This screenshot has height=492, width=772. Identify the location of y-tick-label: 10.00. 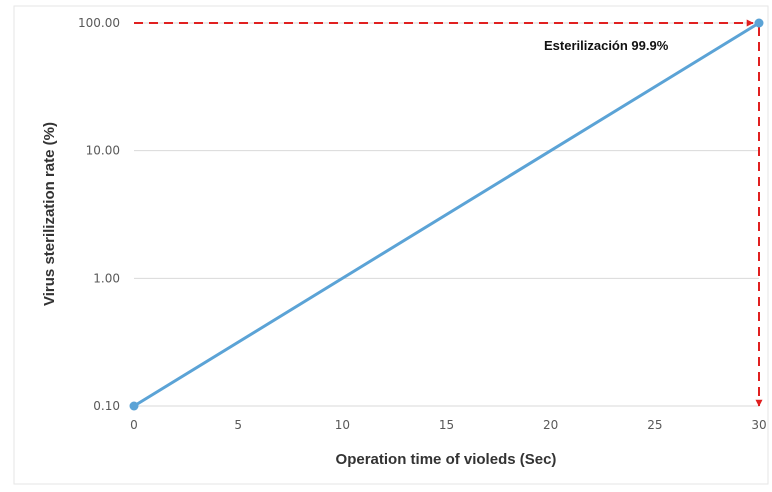
(103, 151).